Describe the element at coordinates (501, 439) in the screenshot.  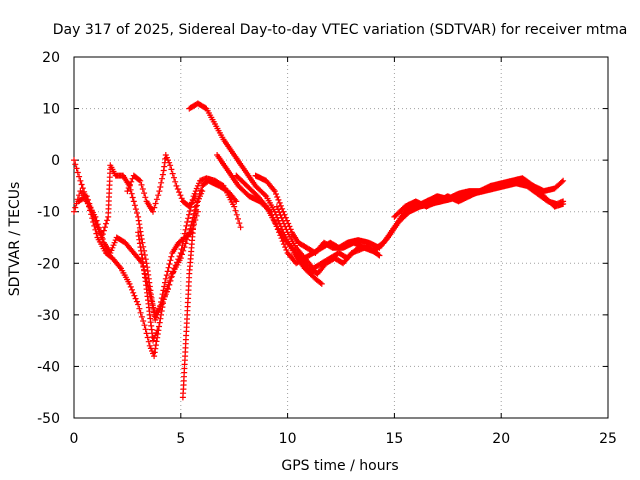
I see `x-tick-label: 20` at that location.